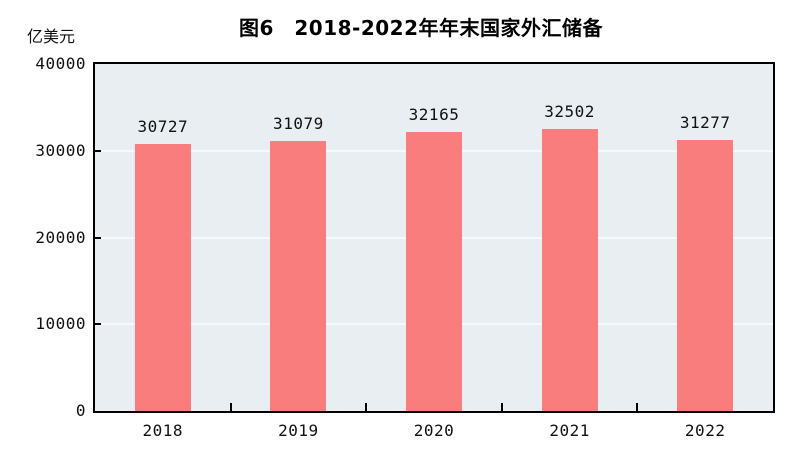 Image resolution: width=800 pixels, height=453 pixels. I want to click on bar-value-label-2018: 30727, so click(163, 126).